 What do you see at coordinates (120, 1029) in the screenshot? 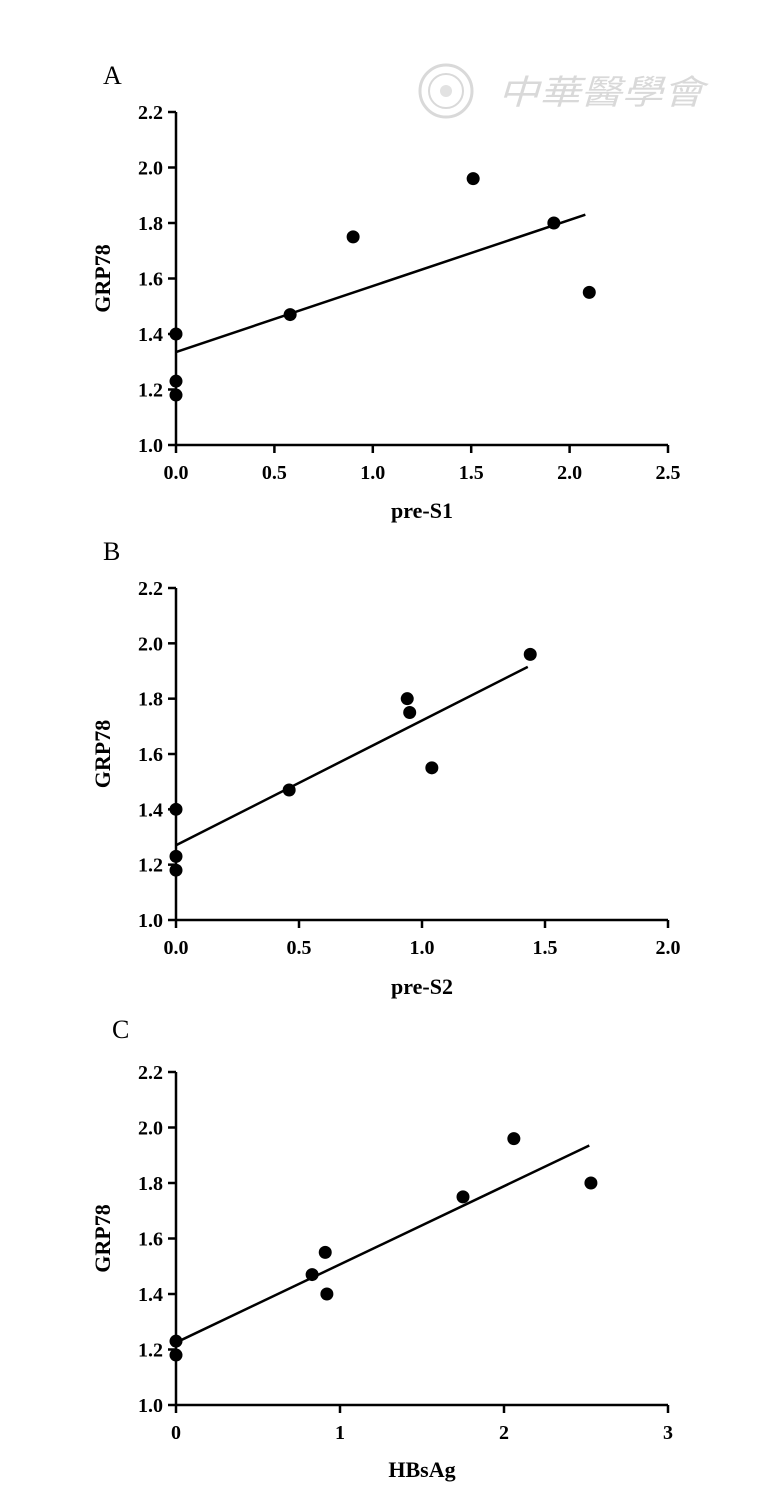
I see `panel-letter: C` at bounding box center [120, 1029].